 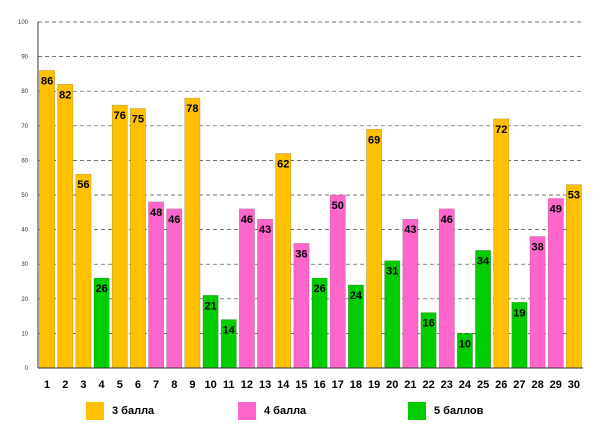 I want to click on bar-value-label: 82, so click(x=65, y=95).